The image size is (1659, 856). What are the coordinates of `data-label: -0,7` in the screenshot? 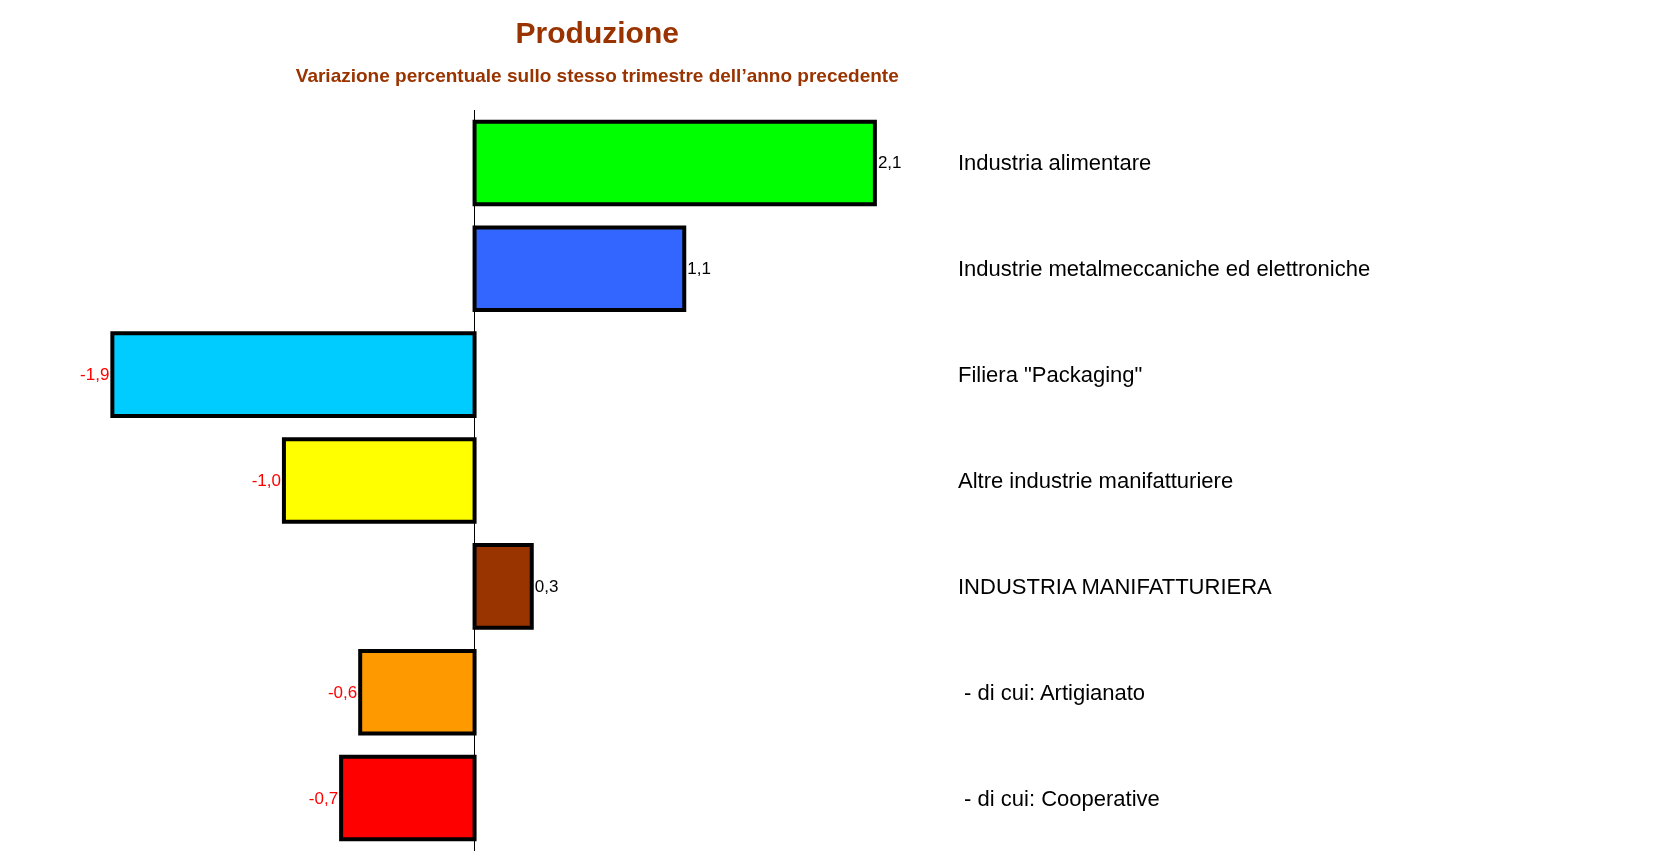 It's located at (323, 798).